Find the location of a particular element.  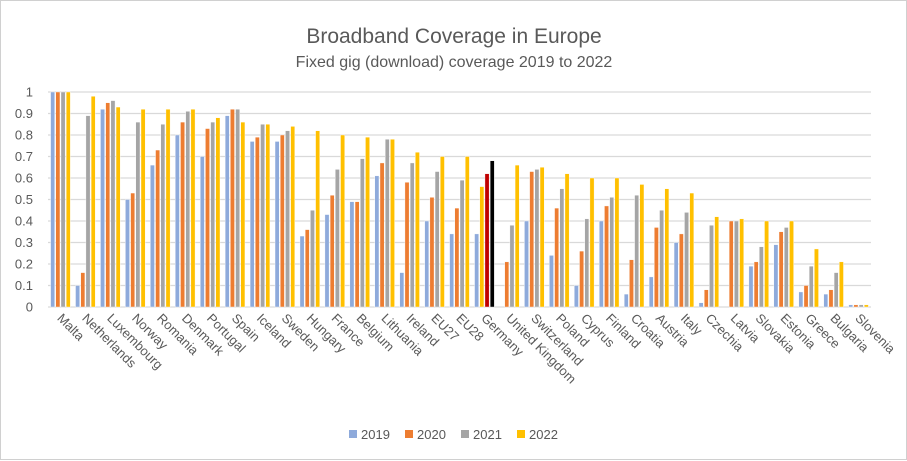

bar-luxembourg-2021 is located at coordinates (113, 204).